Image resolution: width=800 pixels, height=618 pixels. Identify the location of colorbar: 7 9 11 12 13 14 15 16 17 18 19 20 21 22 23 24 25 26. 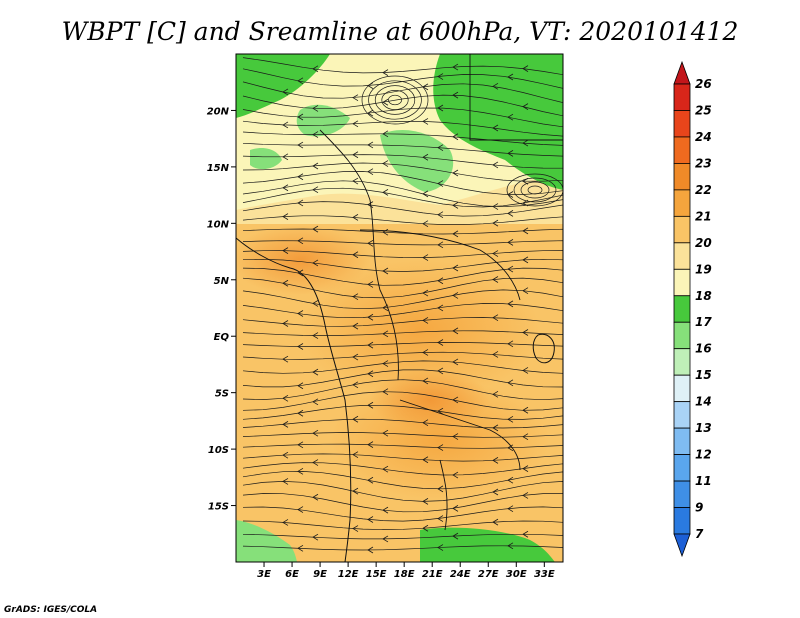
(692, 309).